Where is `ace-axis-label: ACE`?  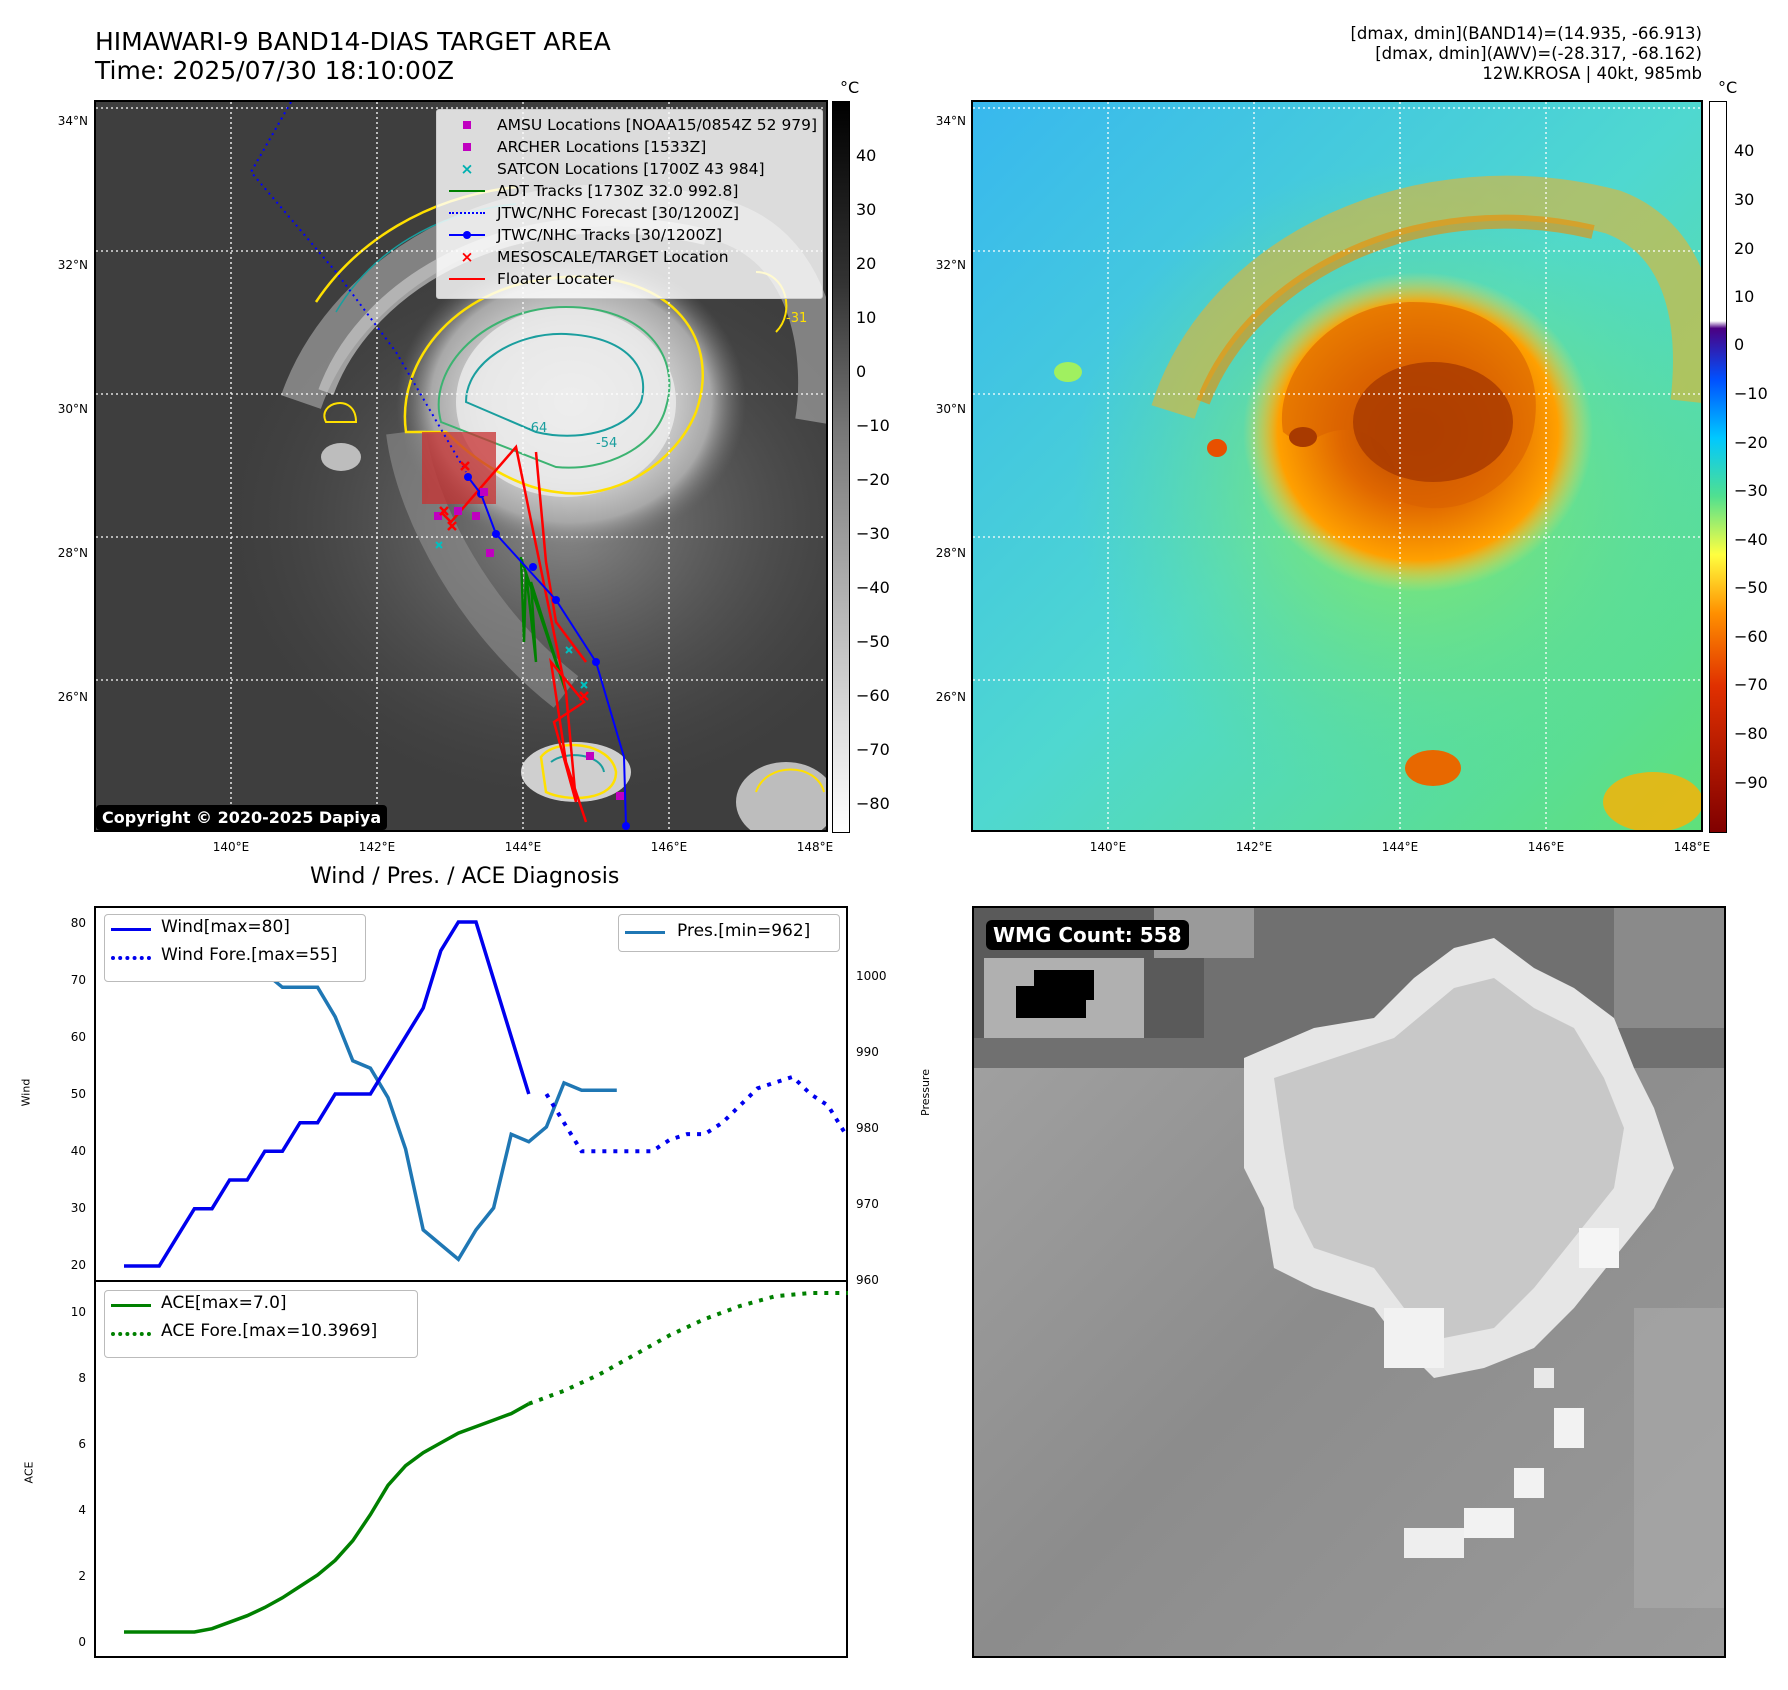
ace-axis-label: ACE is located at coordinates (29, 1472).